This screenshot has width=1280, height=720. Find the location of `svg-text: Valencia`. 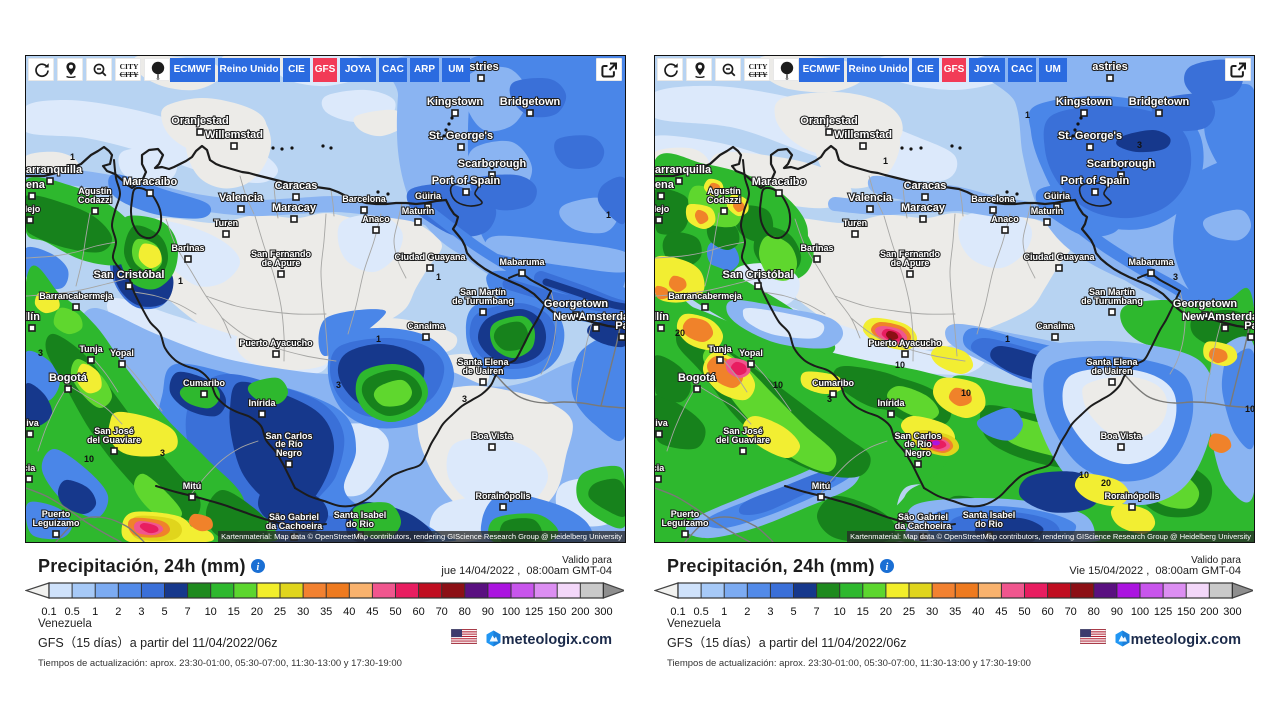

svg-text: Valencia is located at coordinates (241, 198).